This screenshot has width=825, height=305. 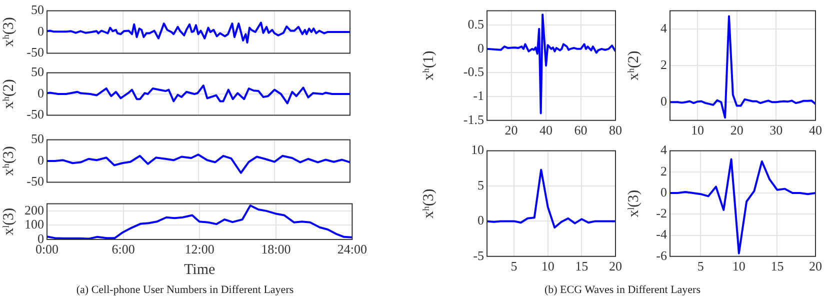 What do you see at coordinates (428, 65) in the screenshot?
I see `y-axis-title: xʰ(1)` at bounding box center [428, 65].